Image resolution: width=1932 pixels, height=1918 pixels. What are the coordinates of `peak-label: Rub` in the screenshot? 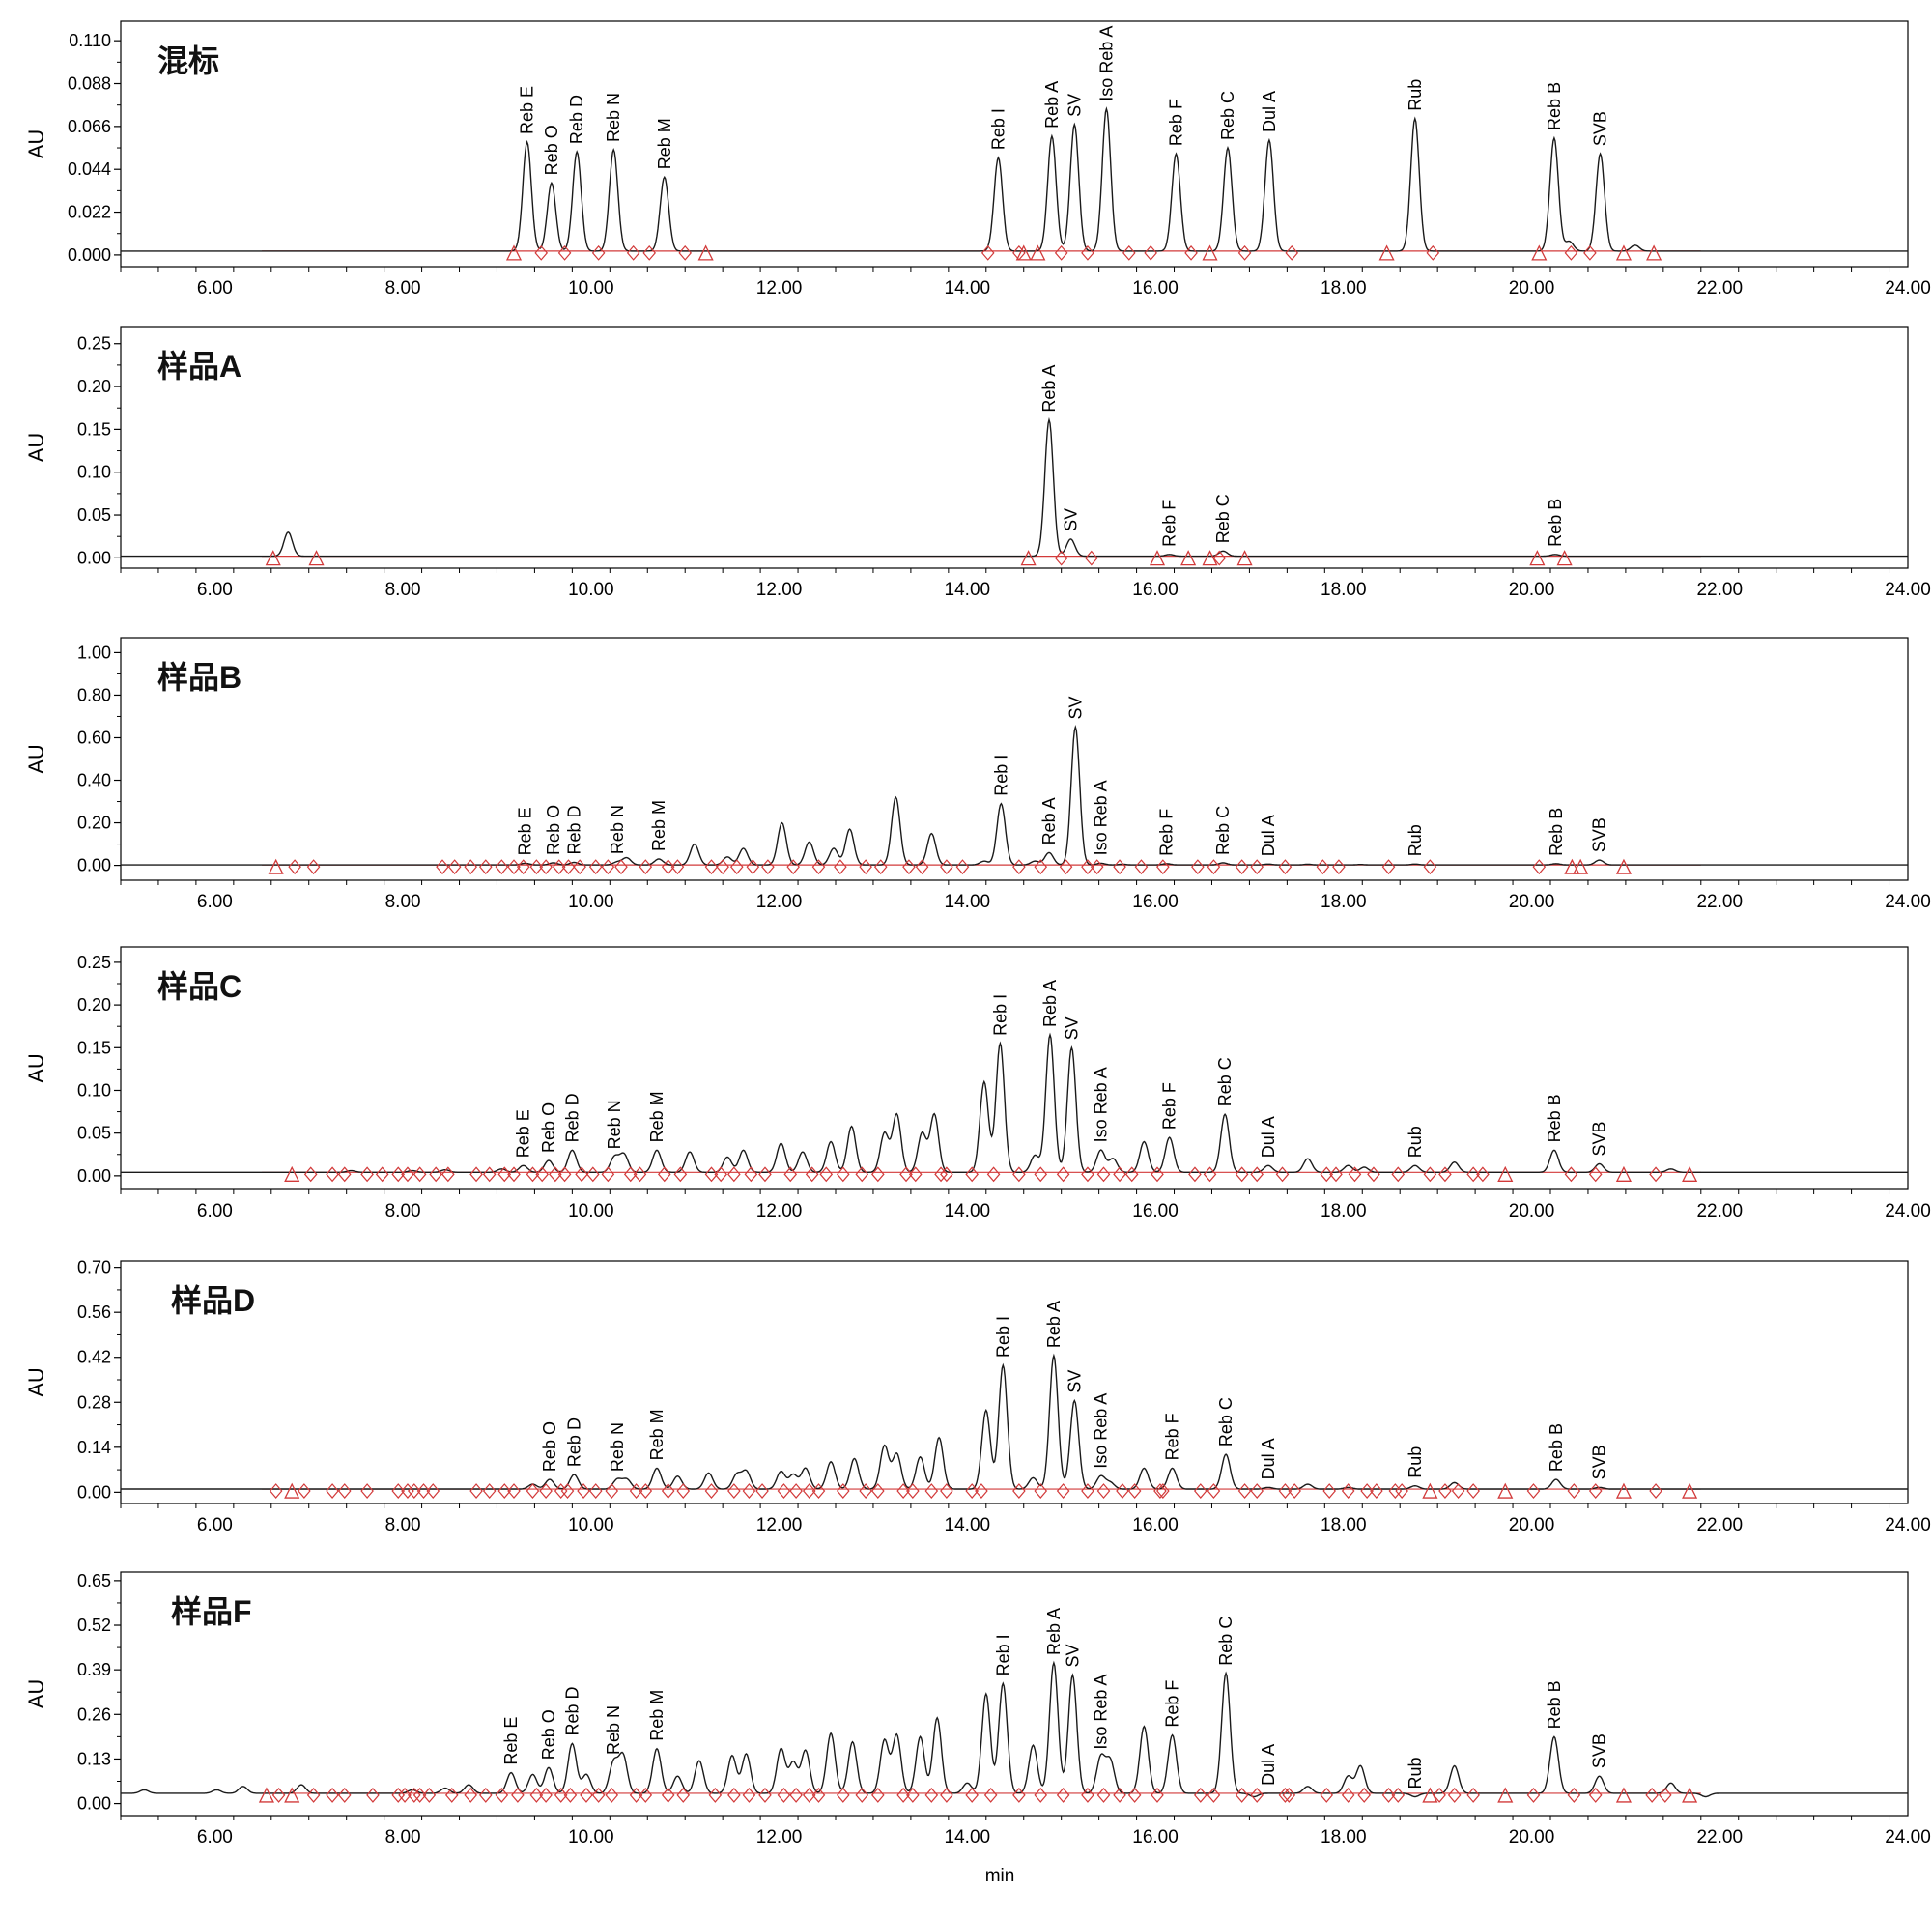 It's located at (1415, 1462).